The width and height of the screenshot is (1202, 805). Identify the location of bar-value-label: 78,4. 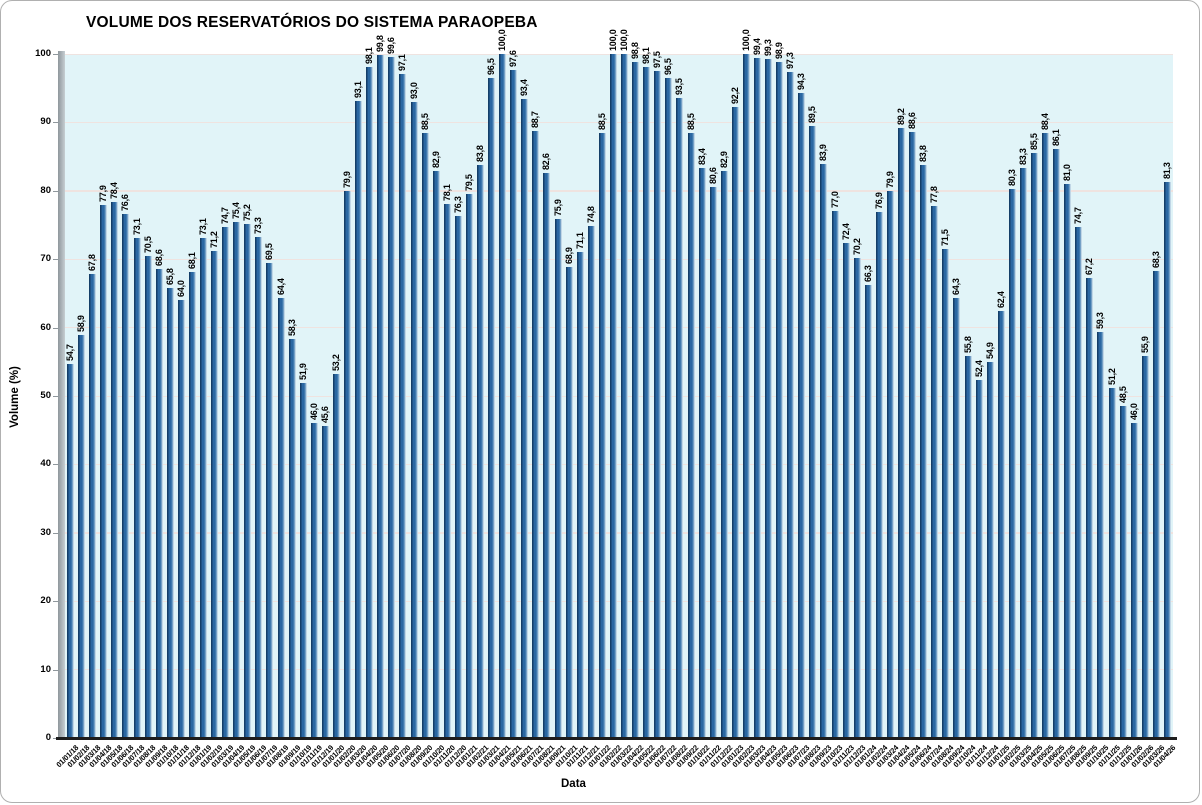
(114, 190).